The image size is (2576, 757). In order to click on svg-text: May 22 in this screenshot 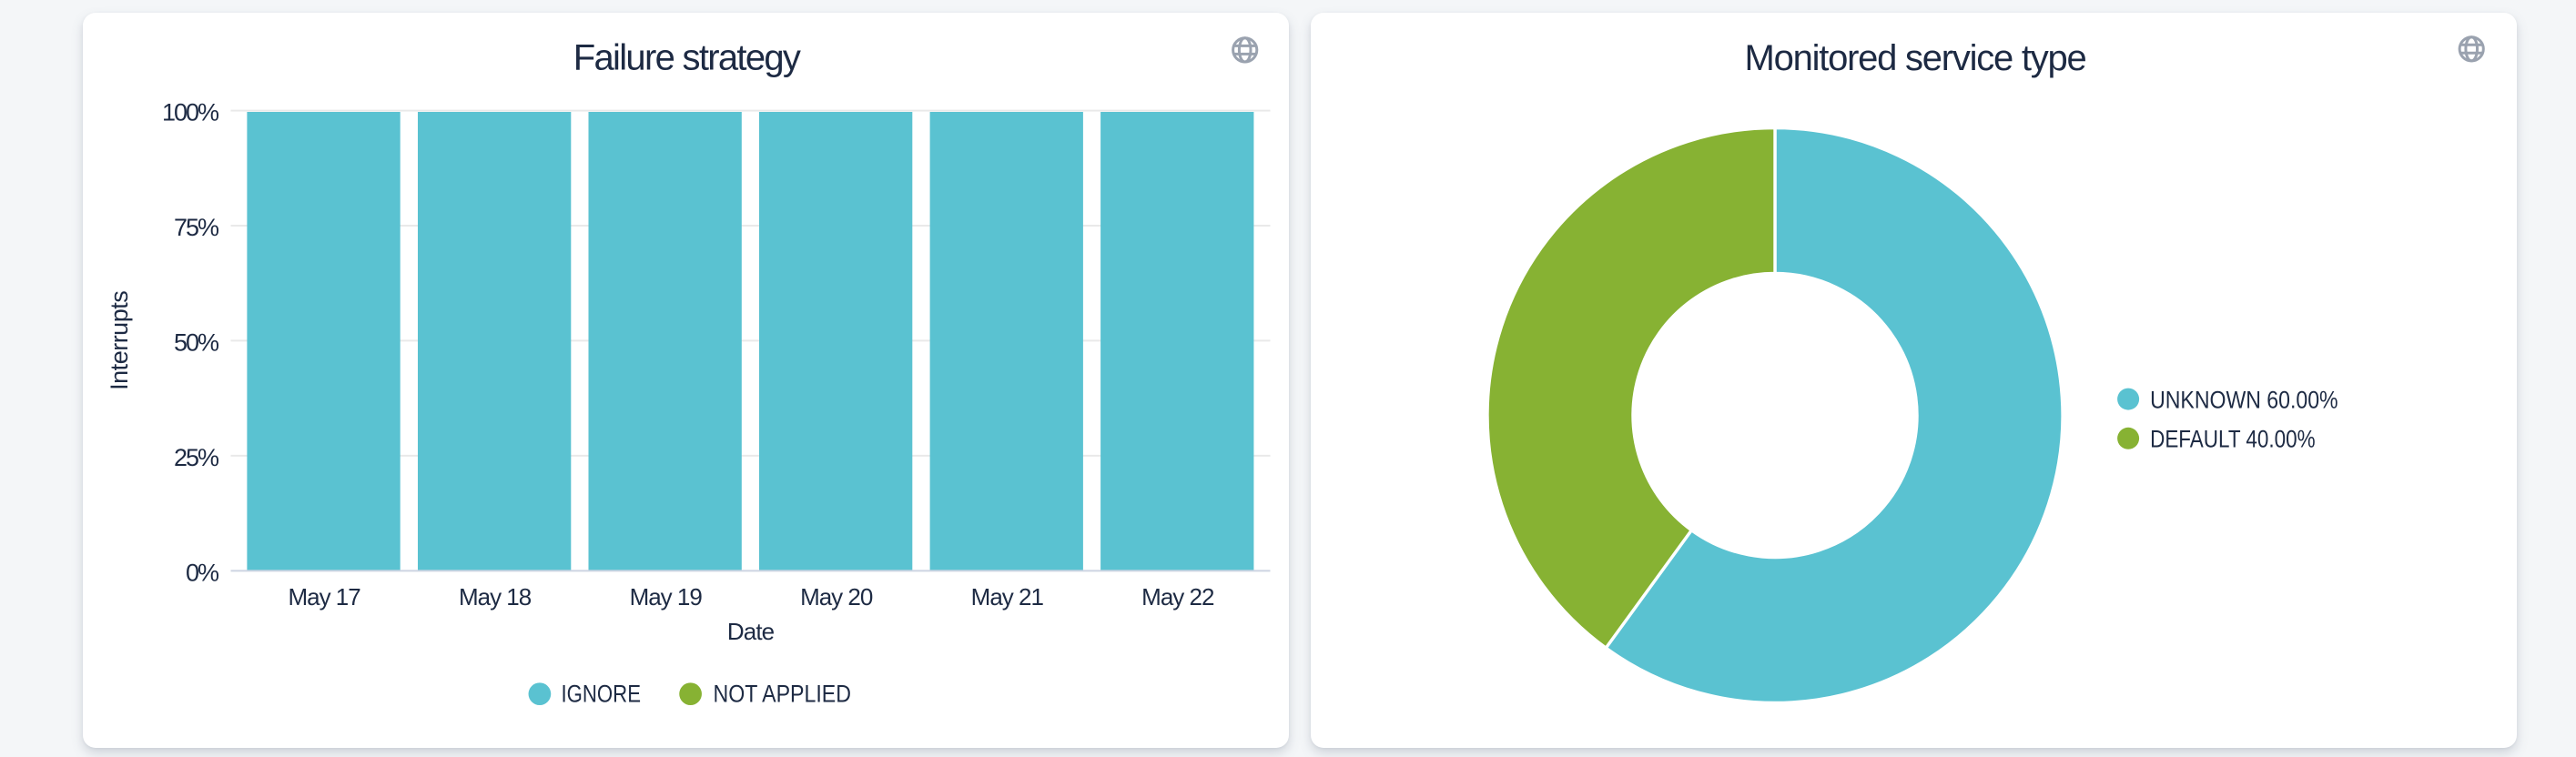, I will do `click(1177, 597)`.